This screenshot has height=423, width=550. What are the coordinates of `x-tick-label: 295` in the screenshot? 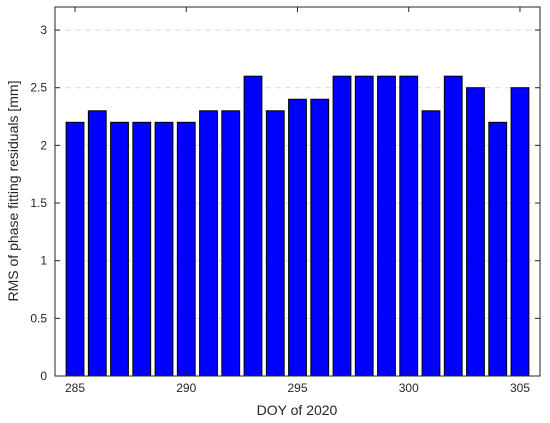 It's located at (297, 388).